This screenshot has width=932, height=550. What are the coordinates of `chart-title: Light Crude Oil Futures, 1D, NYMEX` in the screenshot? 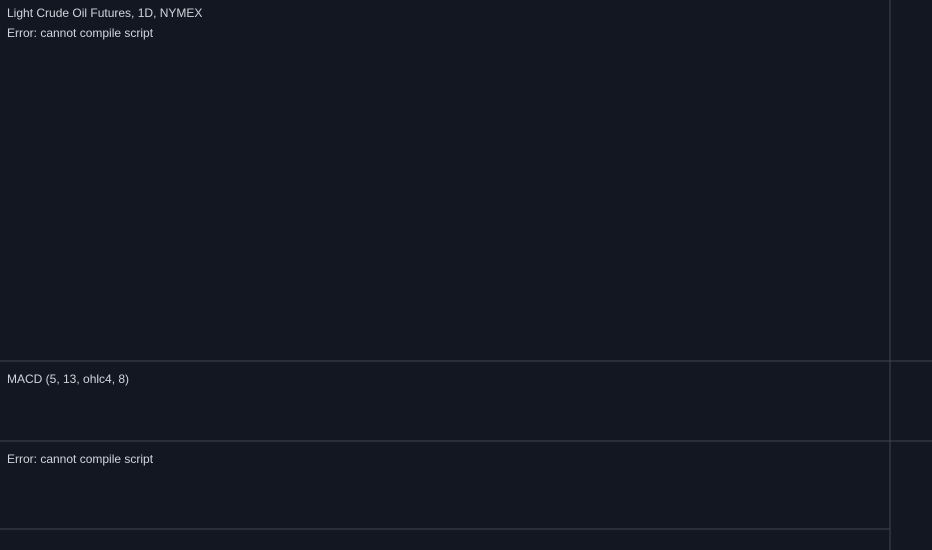 It's located at (104, 13).